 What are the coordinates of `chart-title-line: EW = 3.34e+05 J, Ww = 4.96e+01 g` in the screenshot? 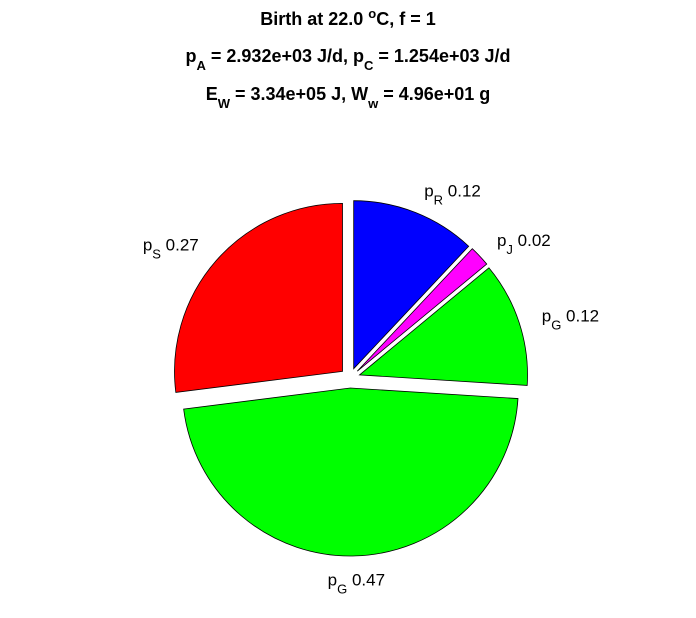 It's located at (348, 97).